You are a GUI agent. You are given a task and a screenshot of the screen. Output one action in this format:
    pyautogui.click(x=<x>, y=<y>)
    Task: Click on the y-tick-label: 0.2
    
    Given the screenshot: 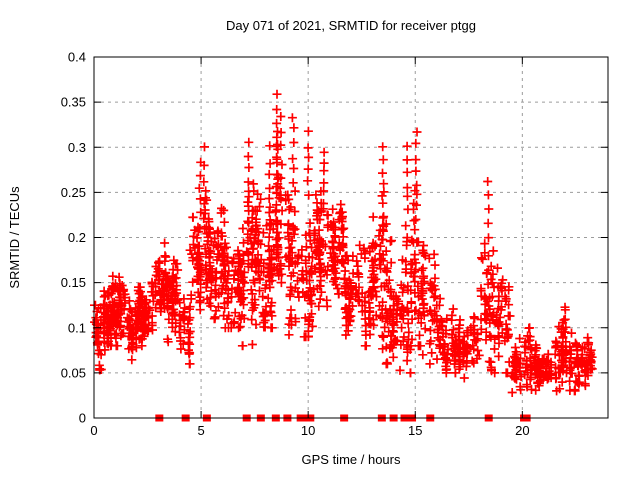 What is the action you would take?
    pyautogui.click(x=77, y=237)
    